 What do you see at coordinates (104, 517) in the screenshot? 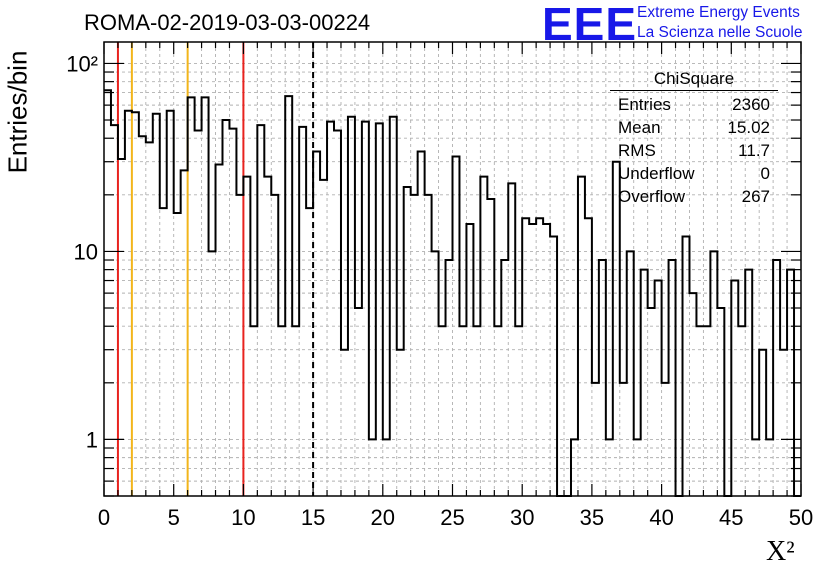
I see `x-tick-label: 0` at bounding box center [104, 517].